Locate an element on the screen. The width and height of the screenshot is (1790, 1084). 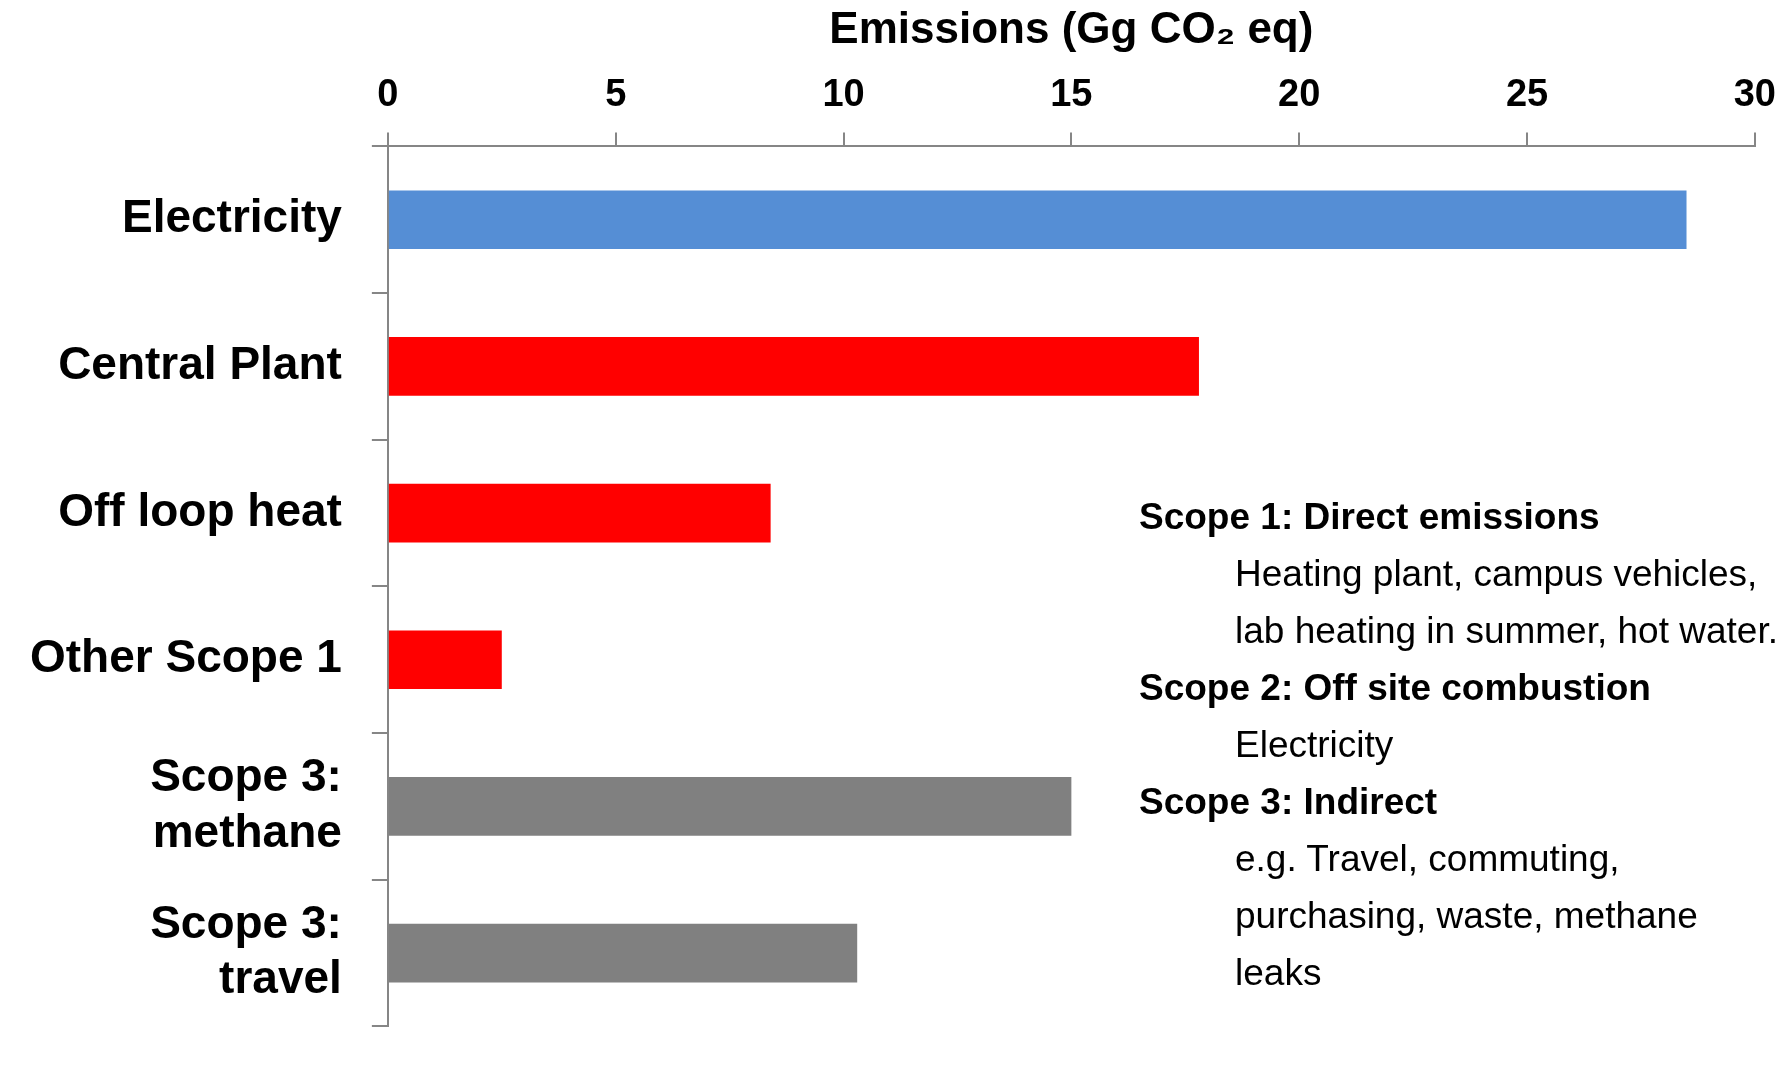
y-tick-label: Scope 3: methane is located at coordinates (246, 803).